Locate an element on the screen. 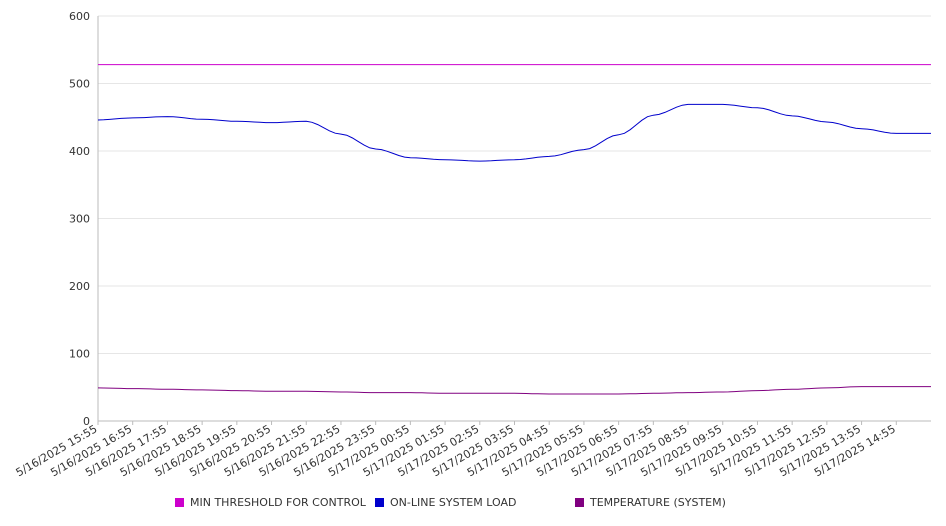 This screenshot has height=526, width=946. y-tick-label: 0 is located at coordinates (86, 421).